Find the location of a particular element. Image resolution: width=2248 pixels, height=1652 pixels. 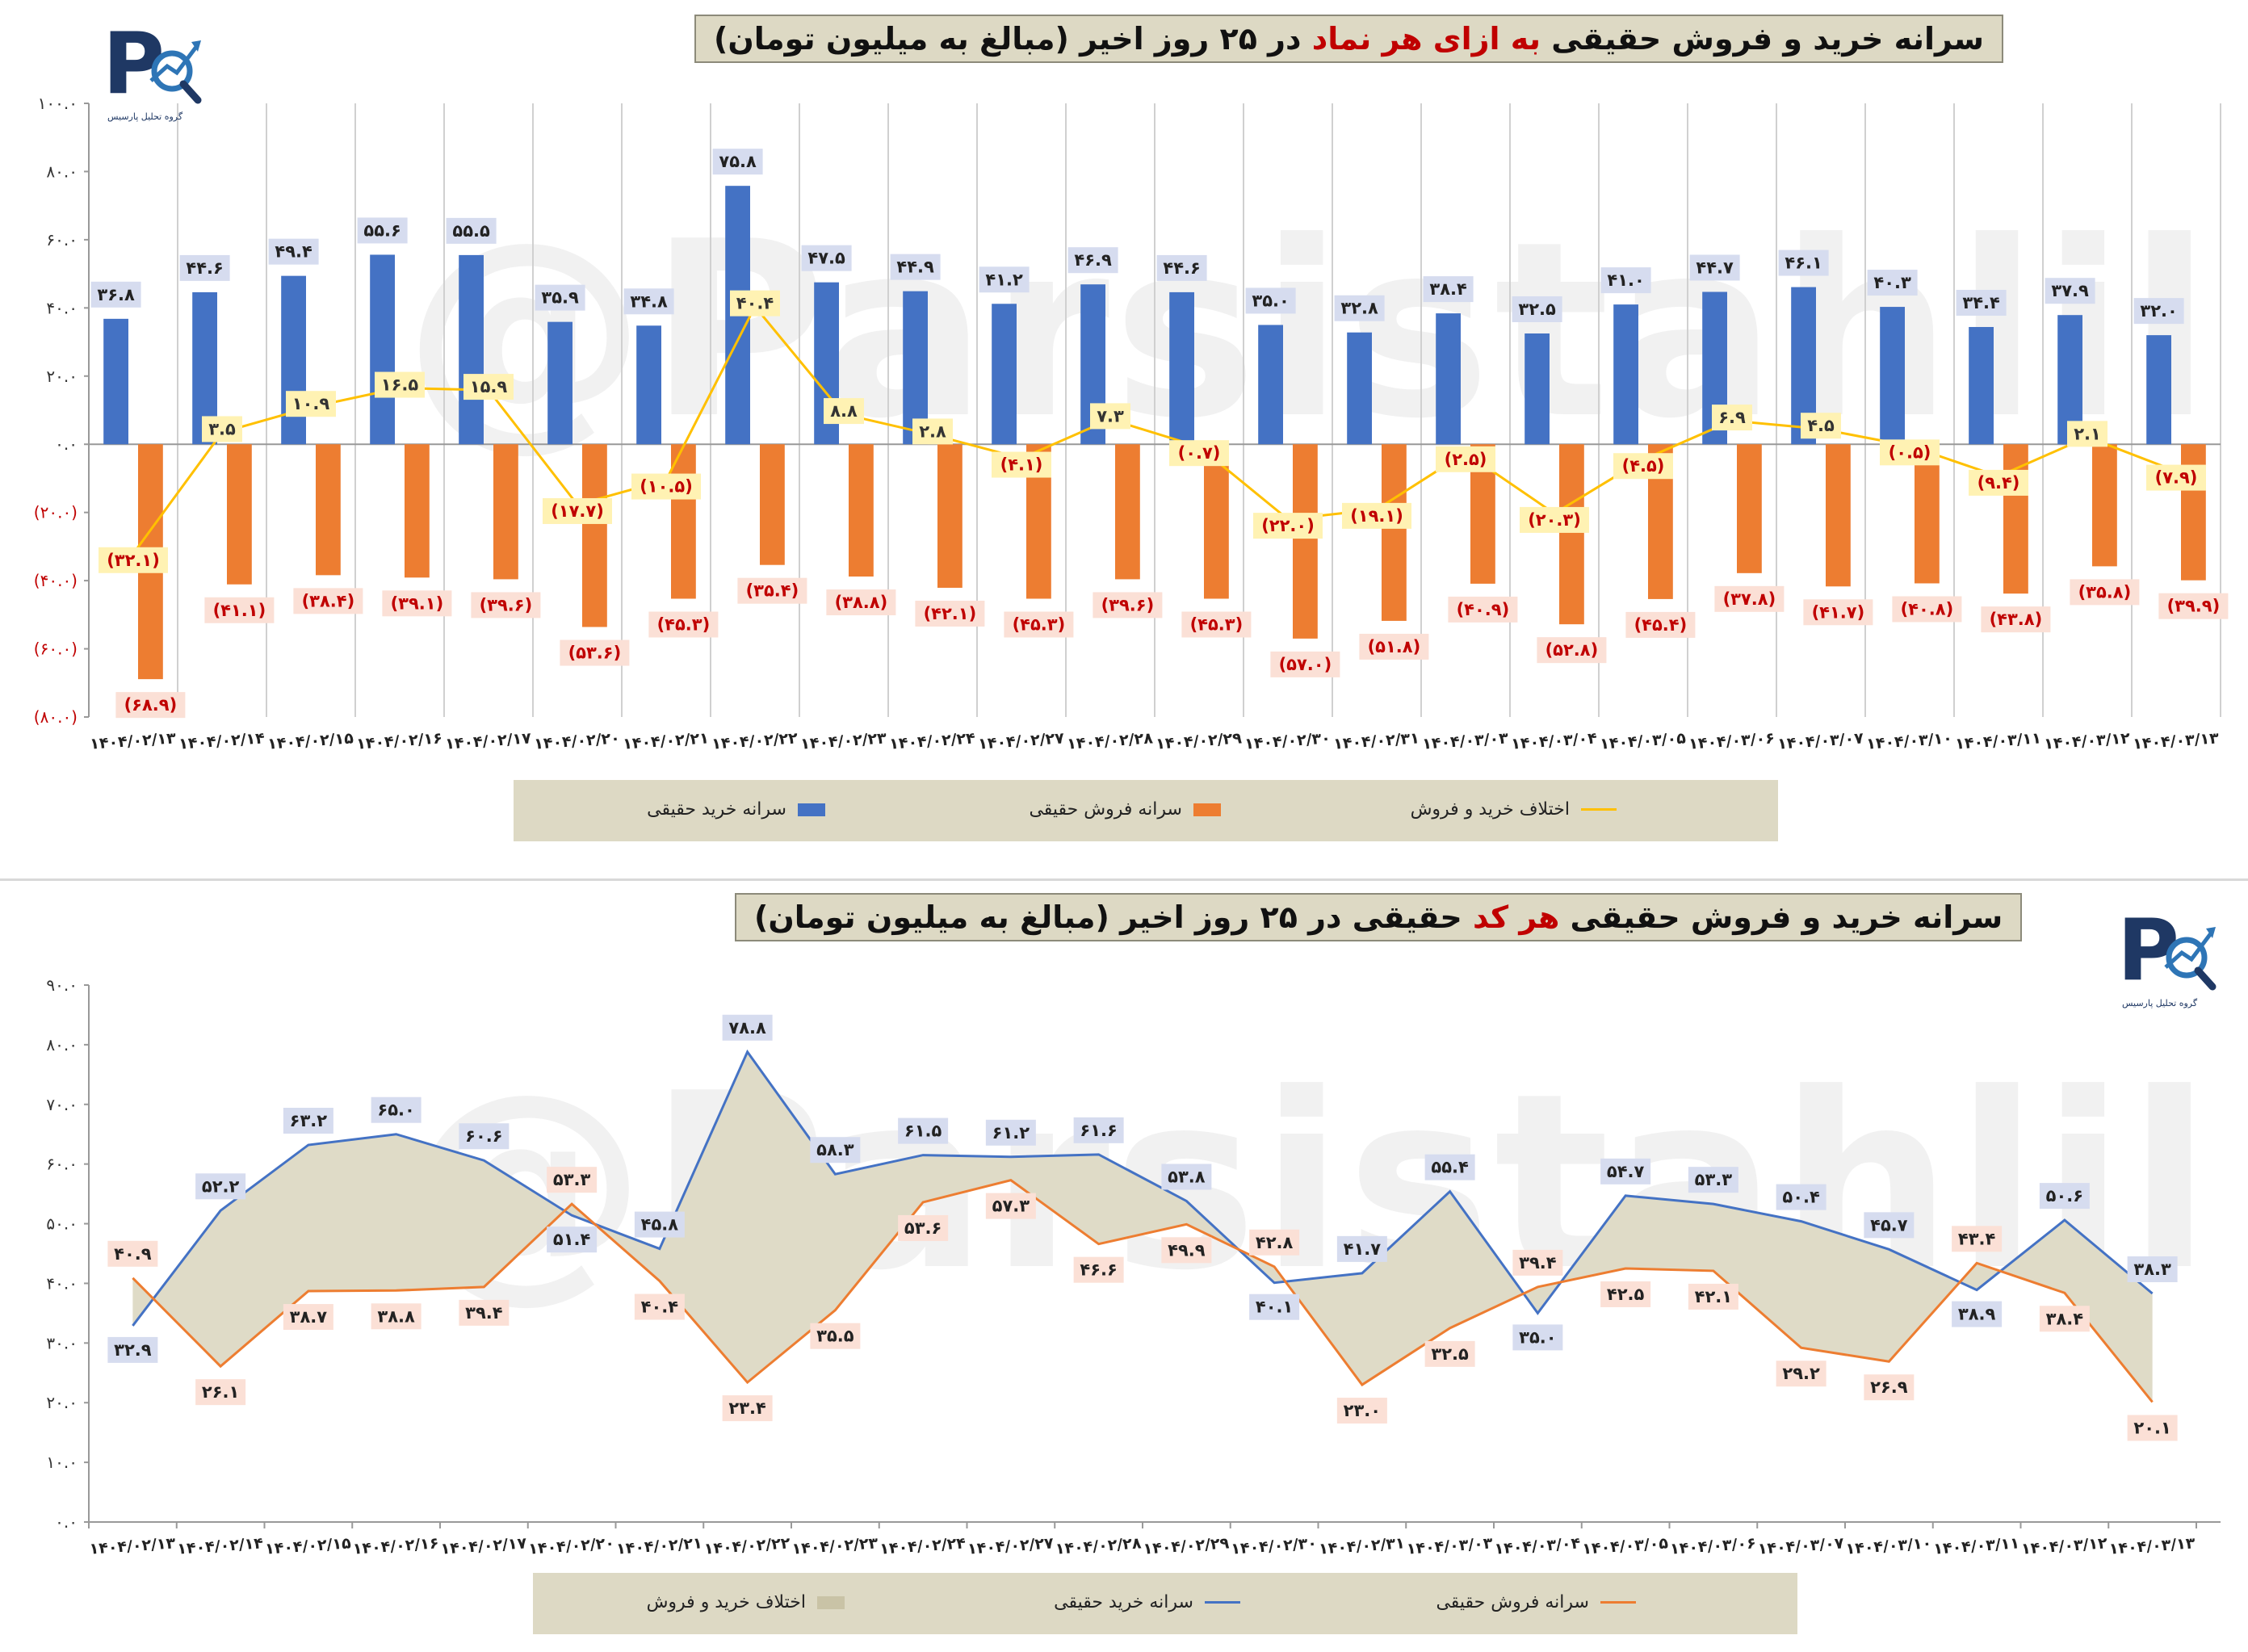

buy-value-label: ۳۸.۳ is located at coordinates (2152, 1269).